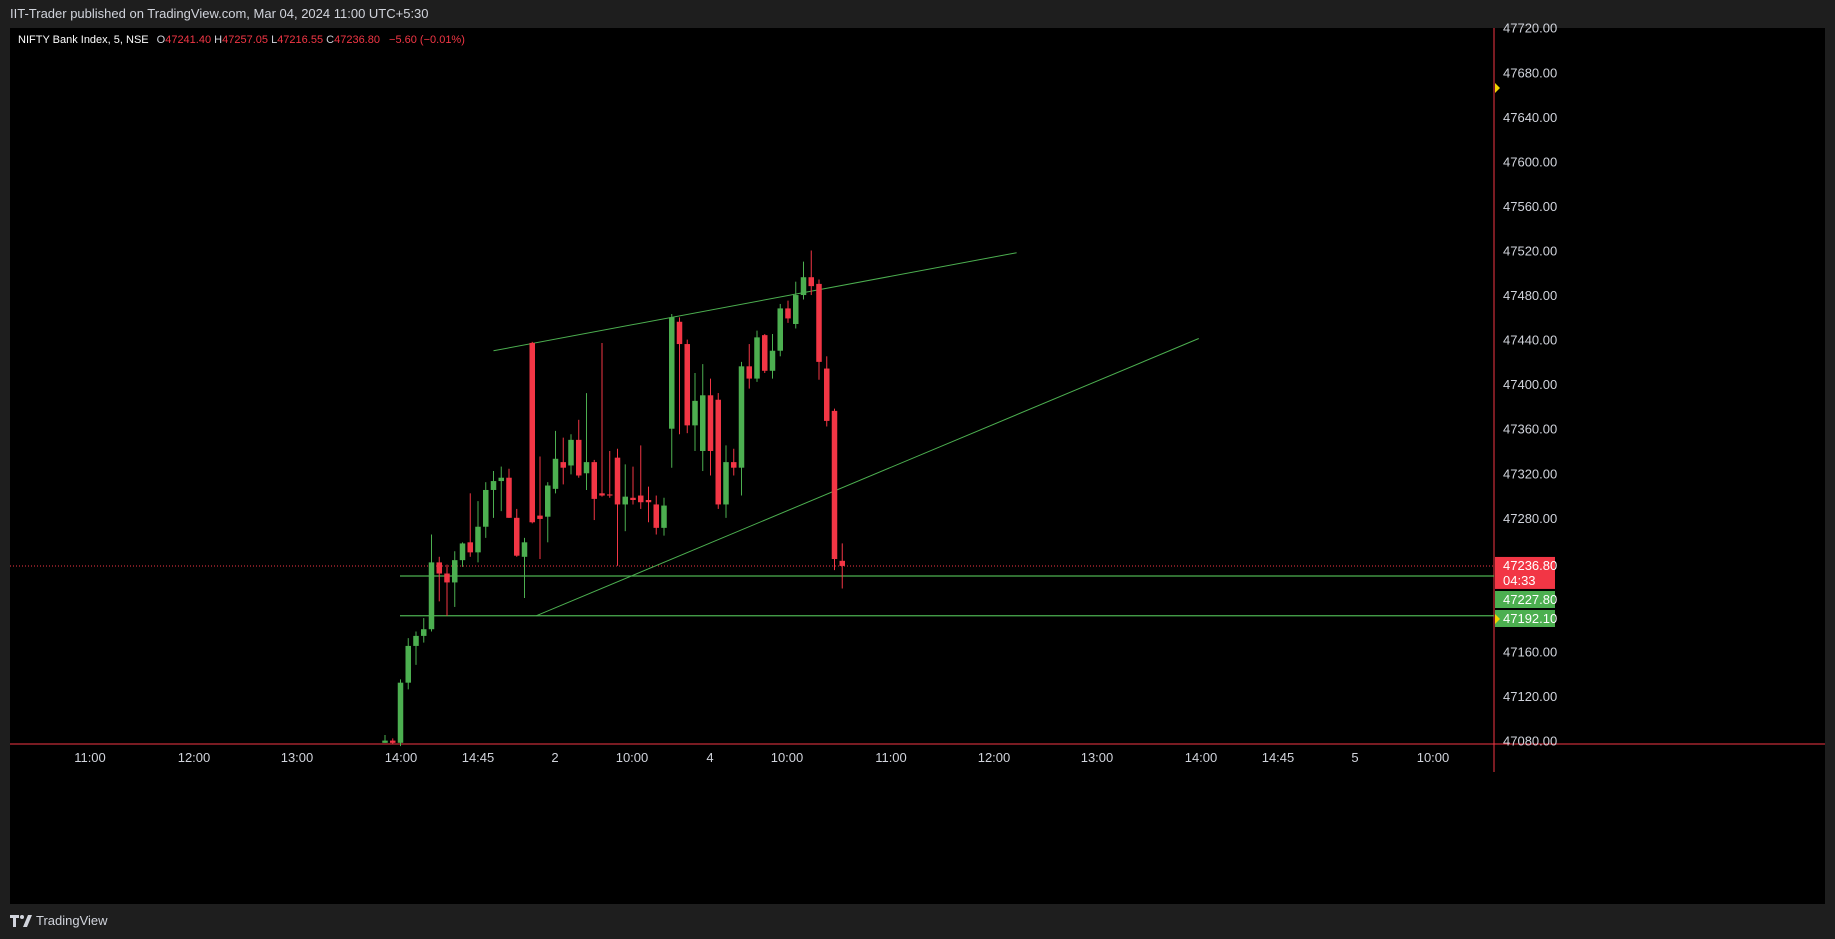 This screenshot has height=939, width=1835. Describe the element at coordinates (1497, 88) in the screenshot. I see `alert-marker` at that location.